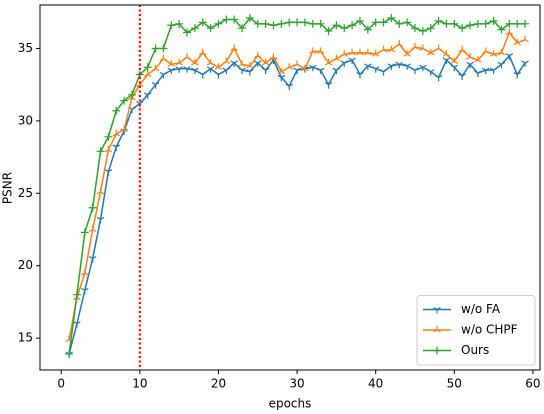 This screenshot has height=414, width=544. I want to click on x-tick-label: 50, so click(454, 384).